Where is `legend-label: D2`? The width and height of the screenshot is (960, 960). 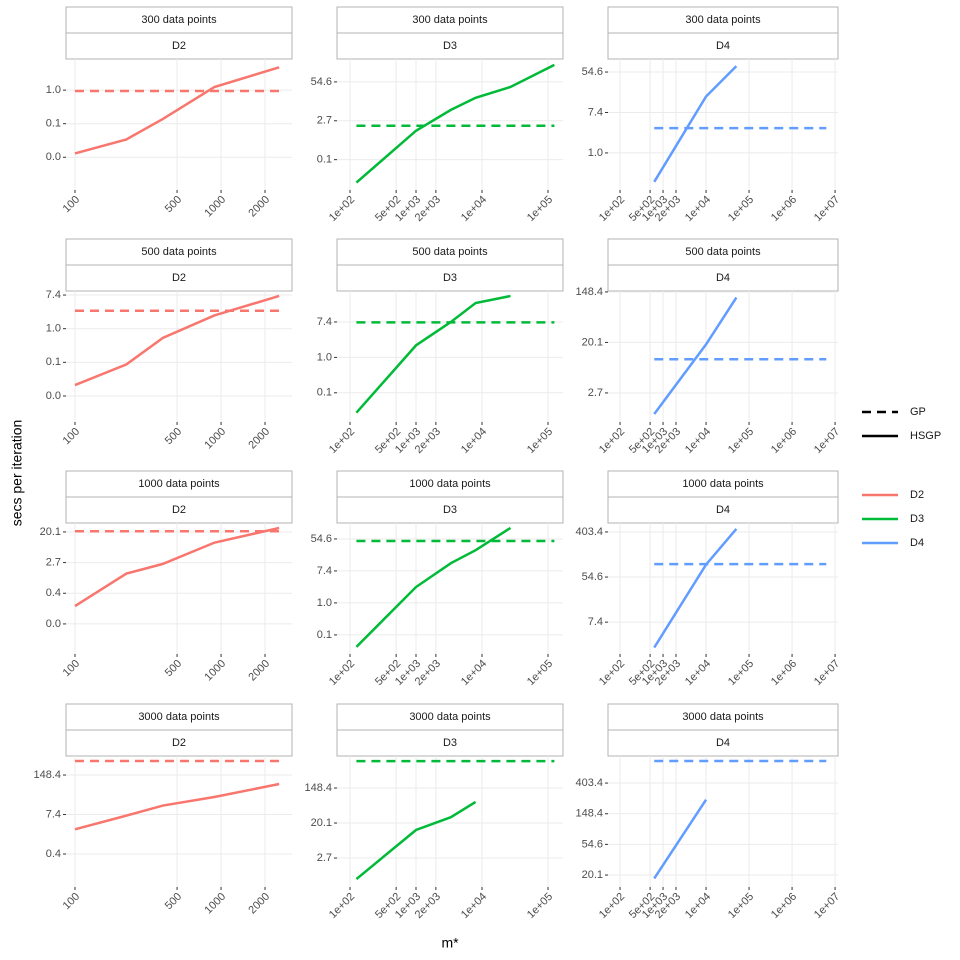
legend-label: D2 is located at coordinates (917, 495).